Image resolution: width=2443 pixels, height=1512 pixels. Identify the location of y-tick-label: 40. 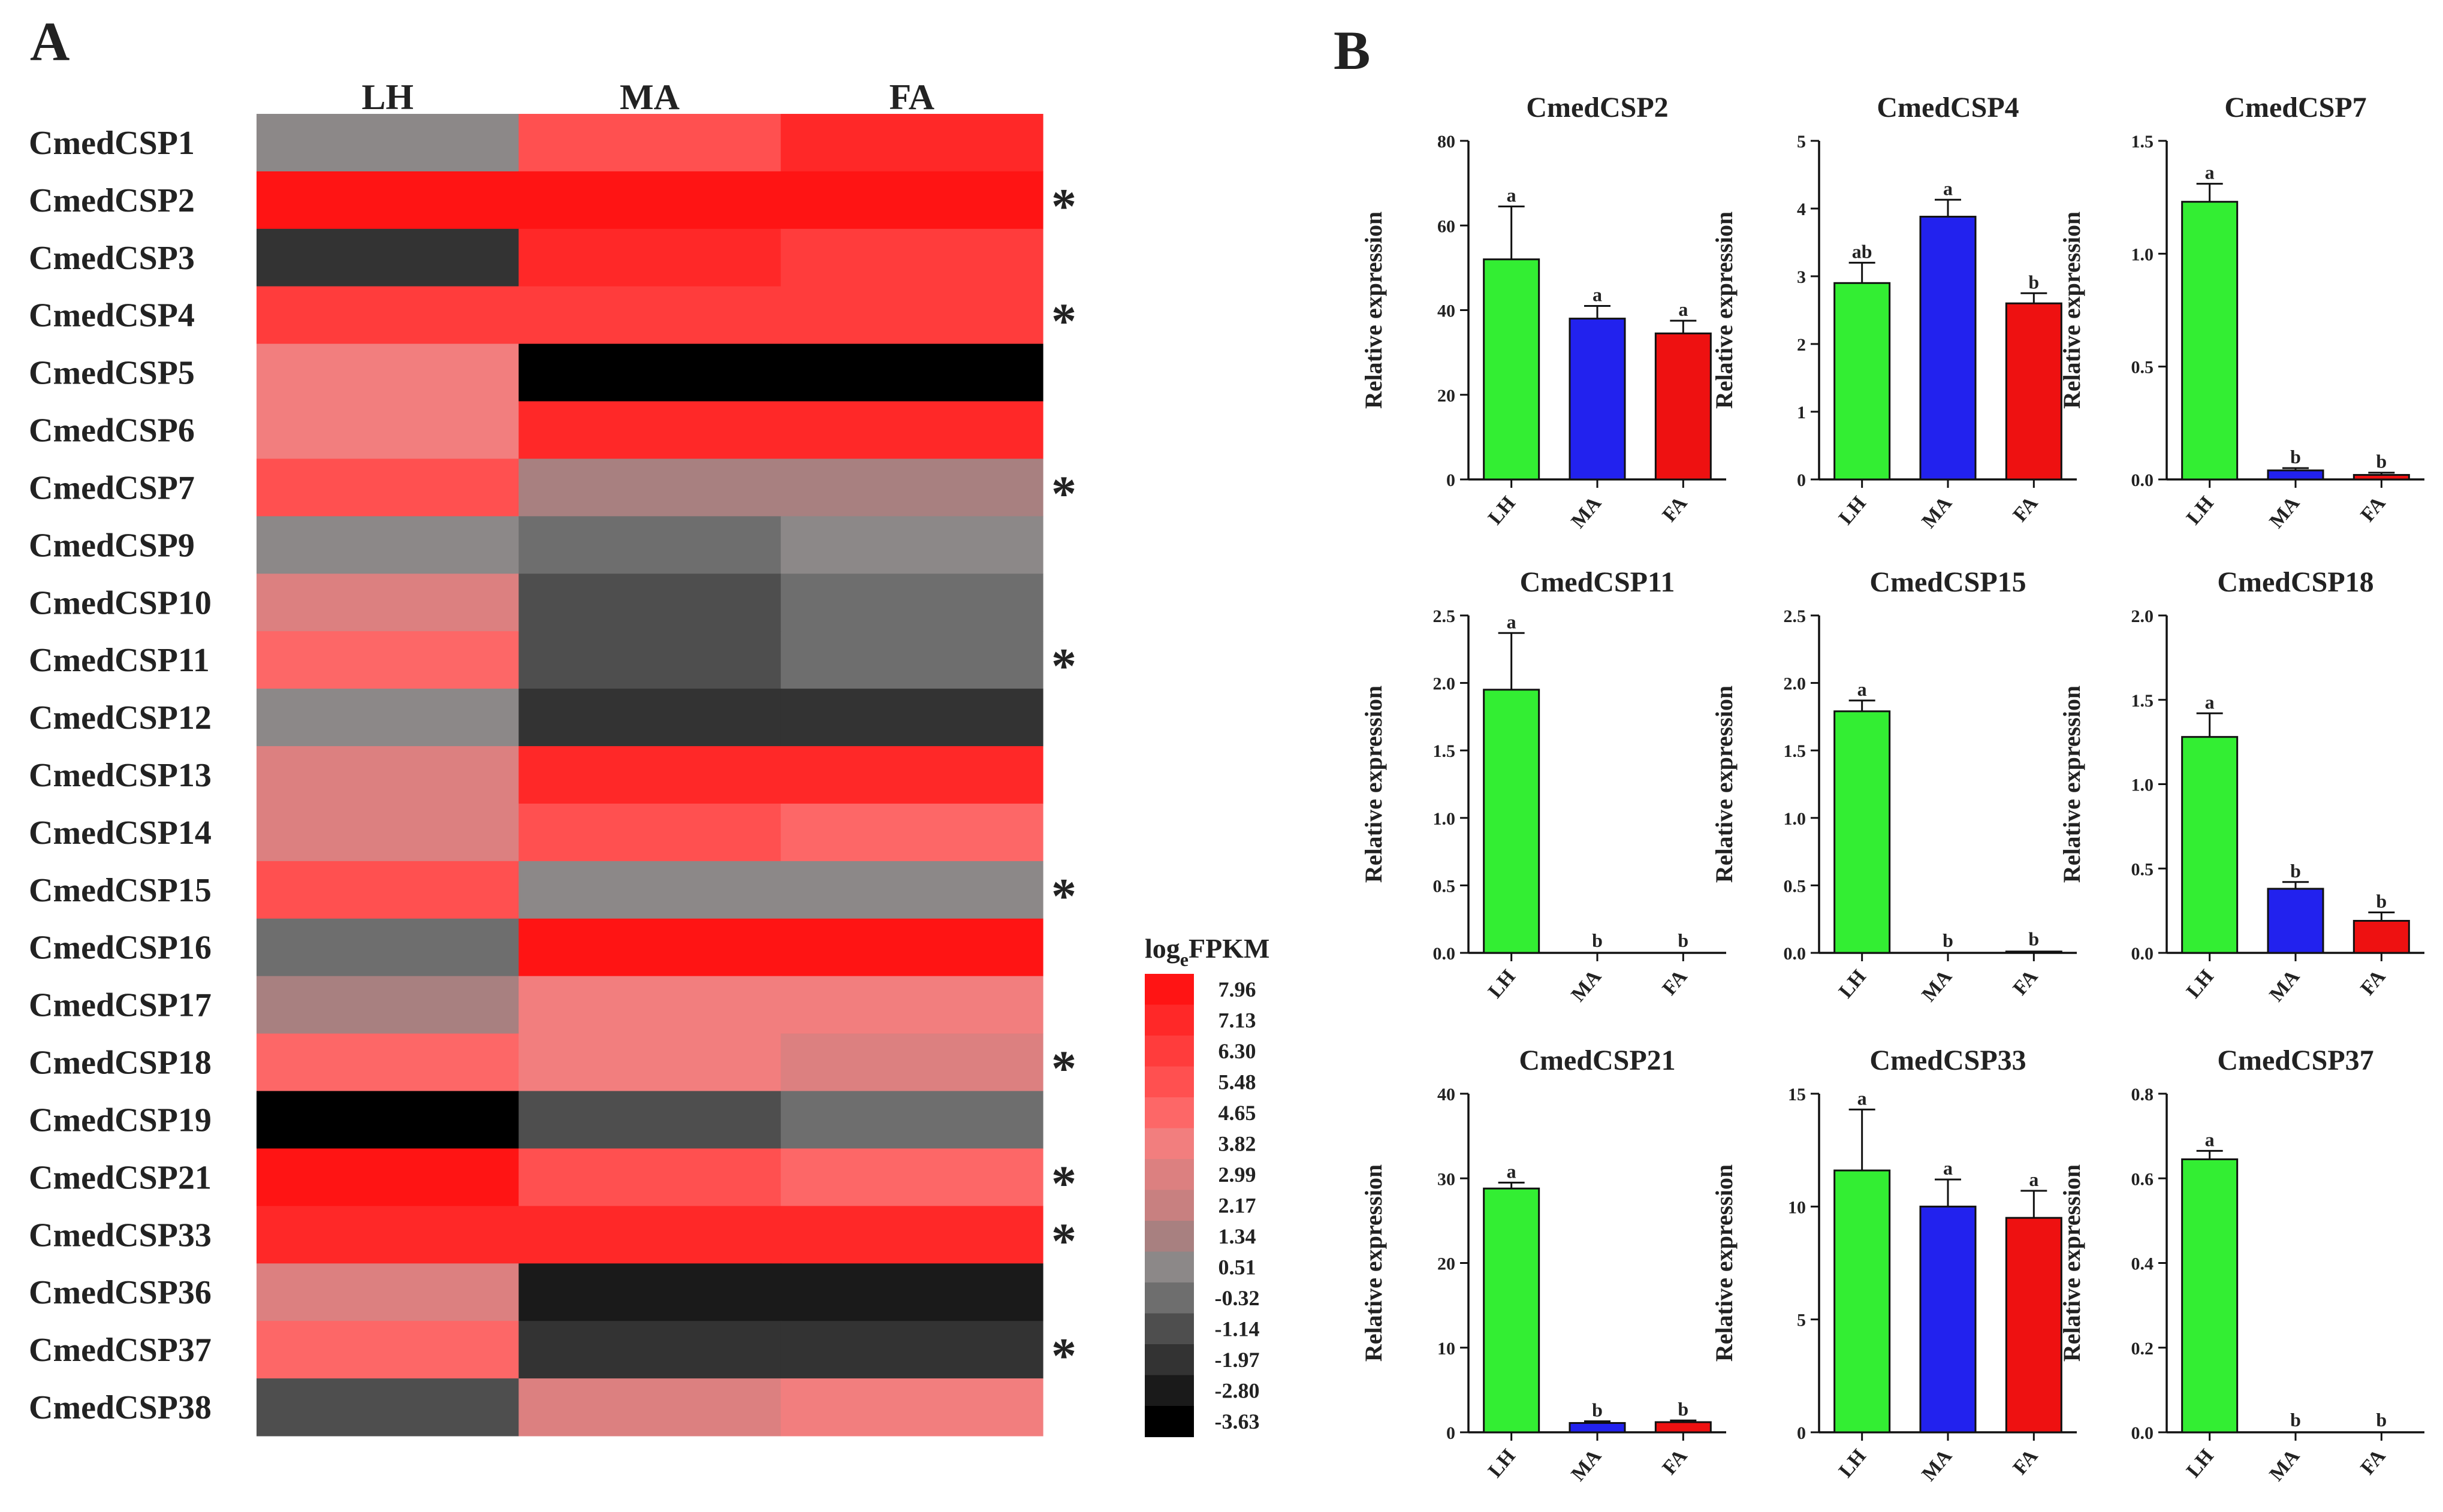
(1446, 311).